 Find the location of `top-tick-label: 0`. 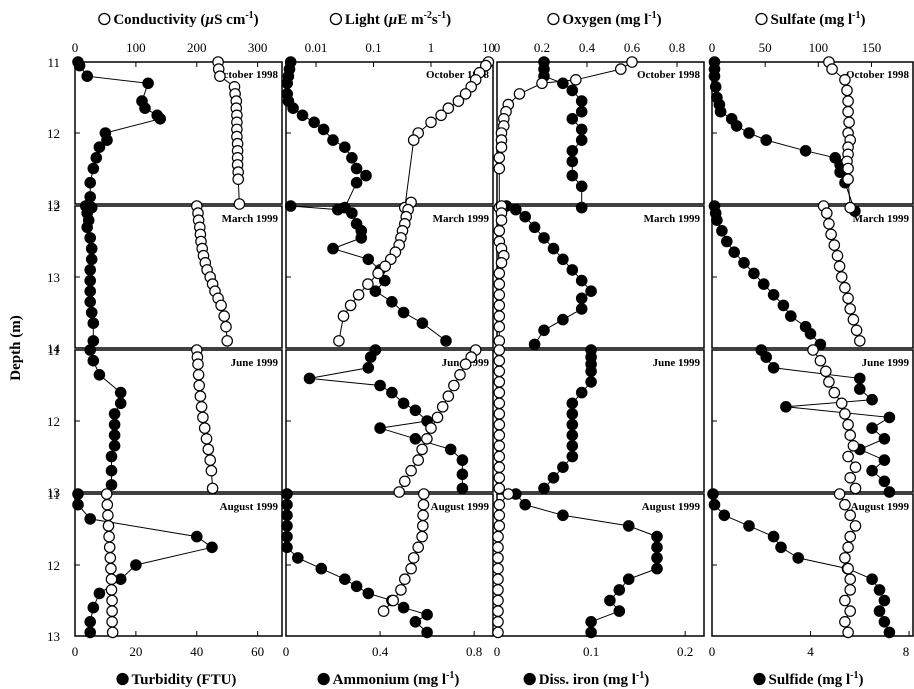

top-tick-label: 0 is located at coordinates (497, 47).